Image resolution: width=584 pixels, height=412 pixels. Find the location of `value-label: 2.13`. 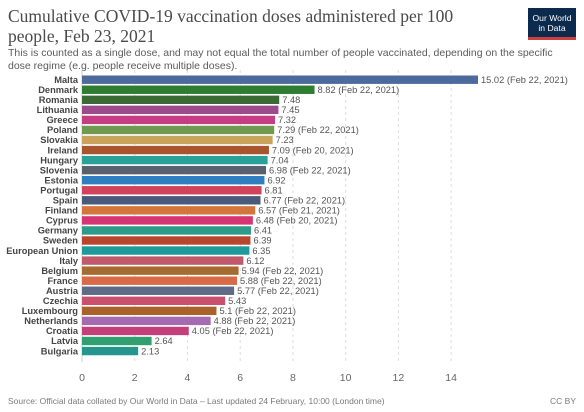

value-label: 2.13 is located at coordinates (150, 351).